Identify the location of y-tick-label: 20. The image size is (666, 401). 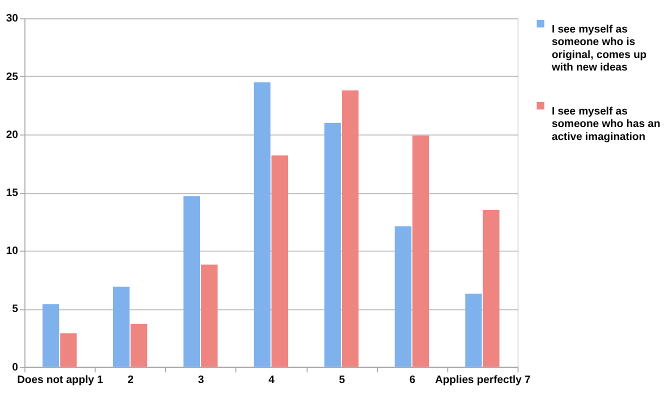
(12, 134).